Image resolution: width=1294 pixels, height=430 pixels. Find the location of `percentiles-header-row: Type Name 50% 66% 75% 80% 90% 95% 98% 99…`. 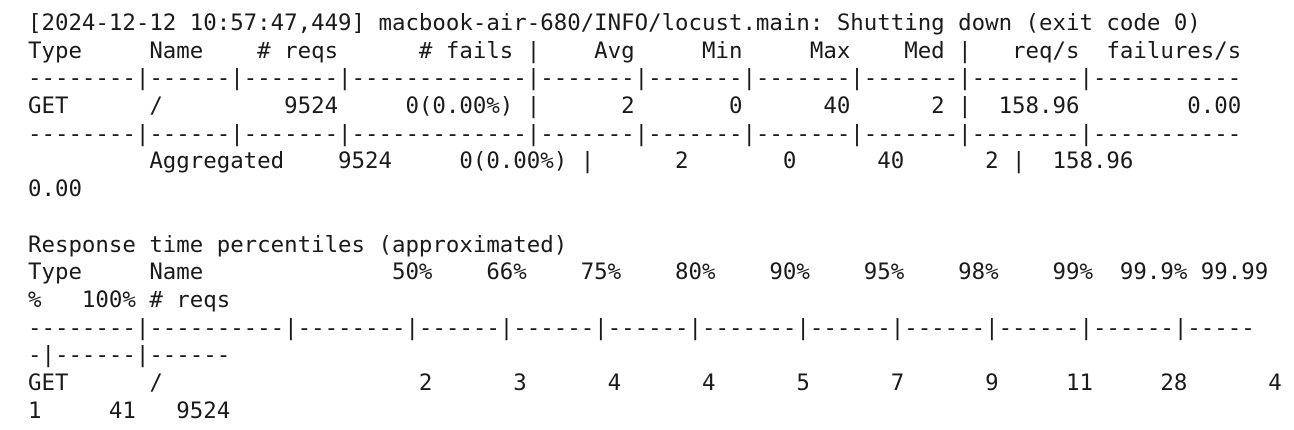

percentiles-header-row: Type Name 50% 66% 75% 80% 90% 95% 98% 99… is located at coordinates (648, 272).